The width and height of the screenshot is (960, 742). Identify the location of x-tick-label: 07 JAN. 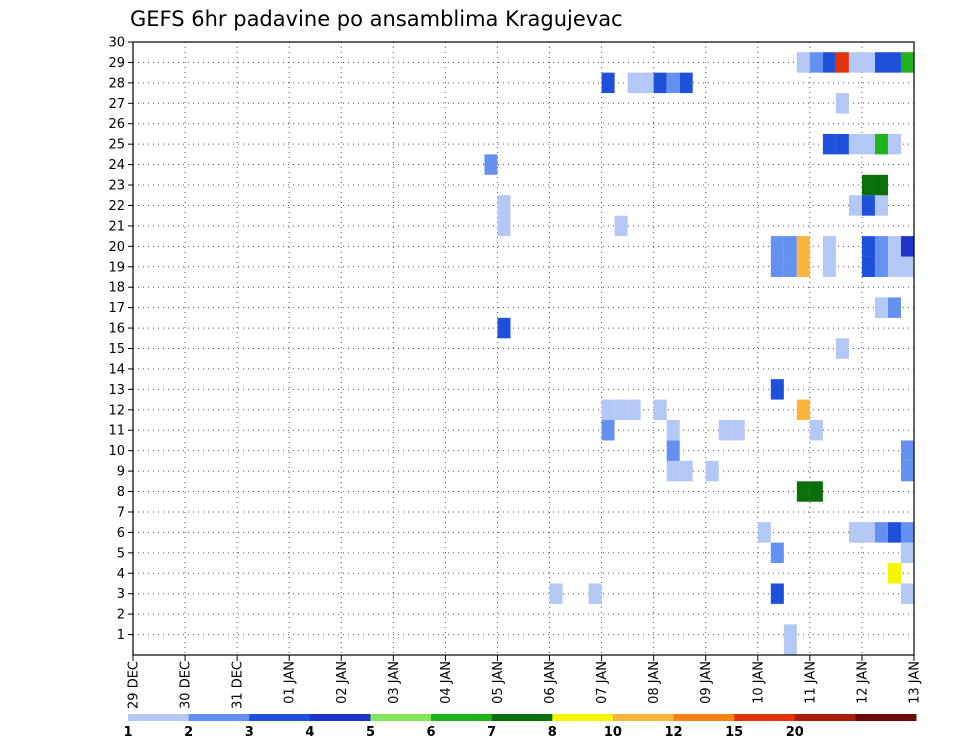
(602, 682).